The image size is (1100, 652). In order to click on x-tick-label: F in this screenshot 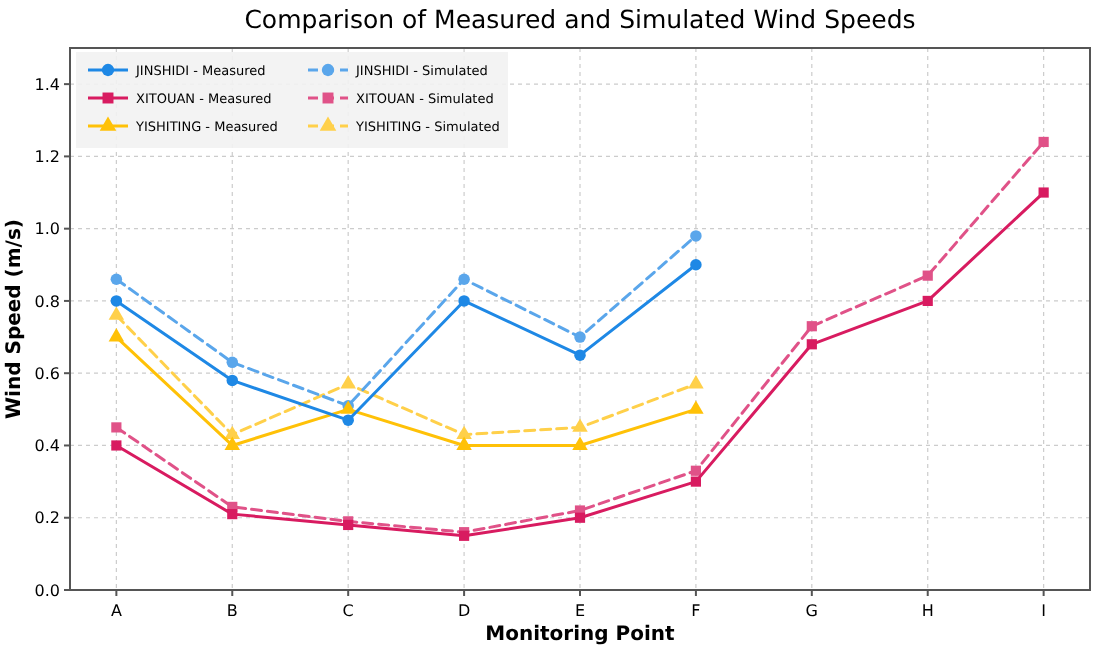, I will do `click(696, 611)`.